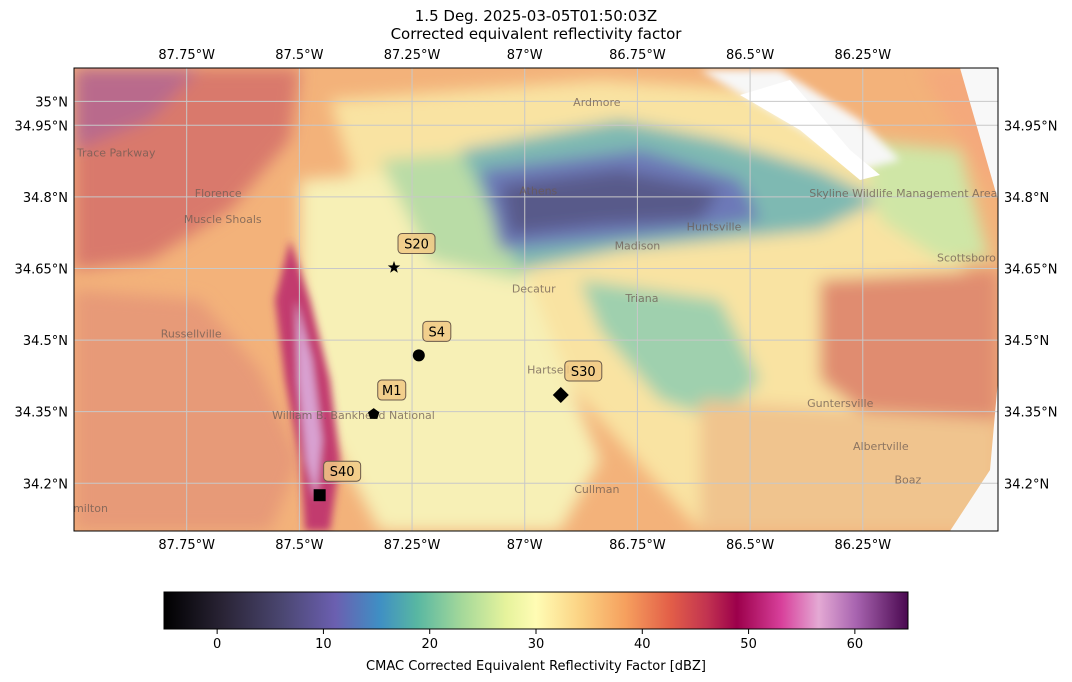 Image resolution: width=1072 pixels, height=682 pixels. I want to click on lon-tick-label-top: 87°W, so click(525, 55).